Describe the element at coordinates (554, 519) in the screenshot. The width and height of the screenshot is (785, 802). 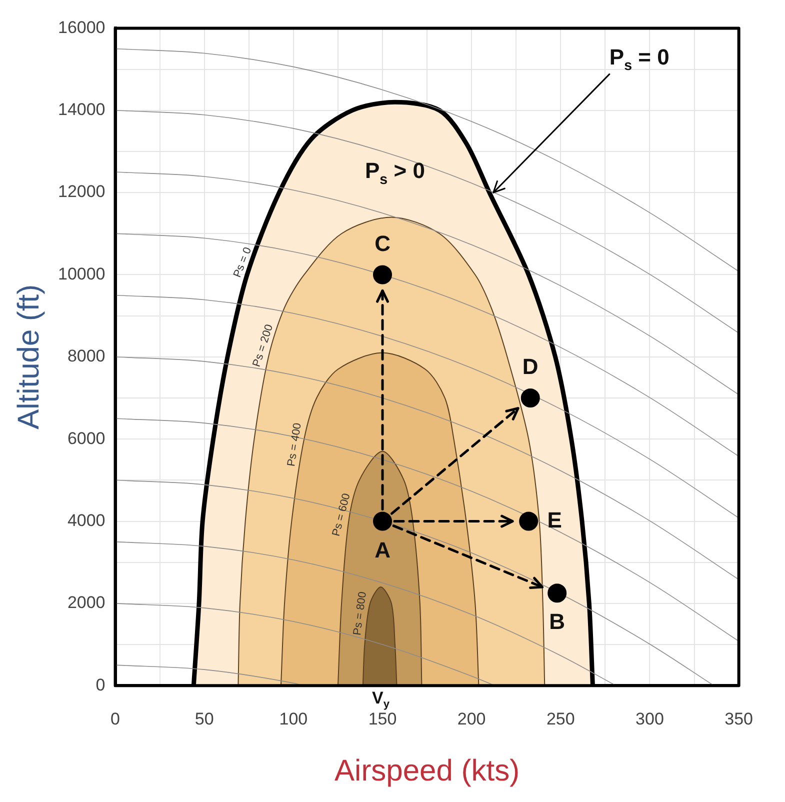
I see `annotation: E` at that location.